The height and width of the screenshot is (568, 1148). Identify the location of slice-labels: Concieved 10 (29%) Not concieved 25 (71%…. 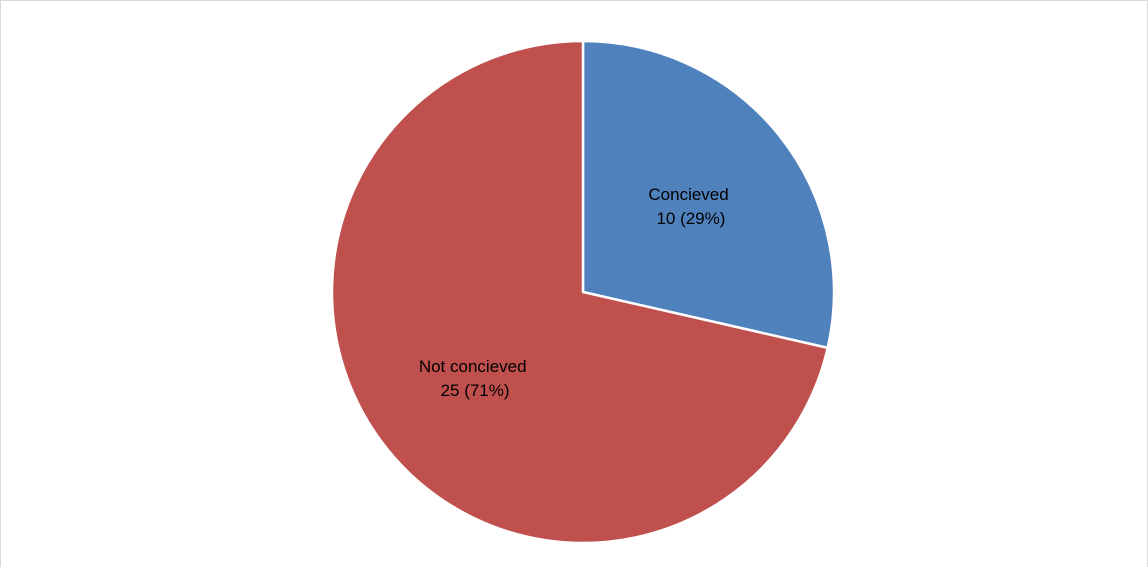
(576, 292).